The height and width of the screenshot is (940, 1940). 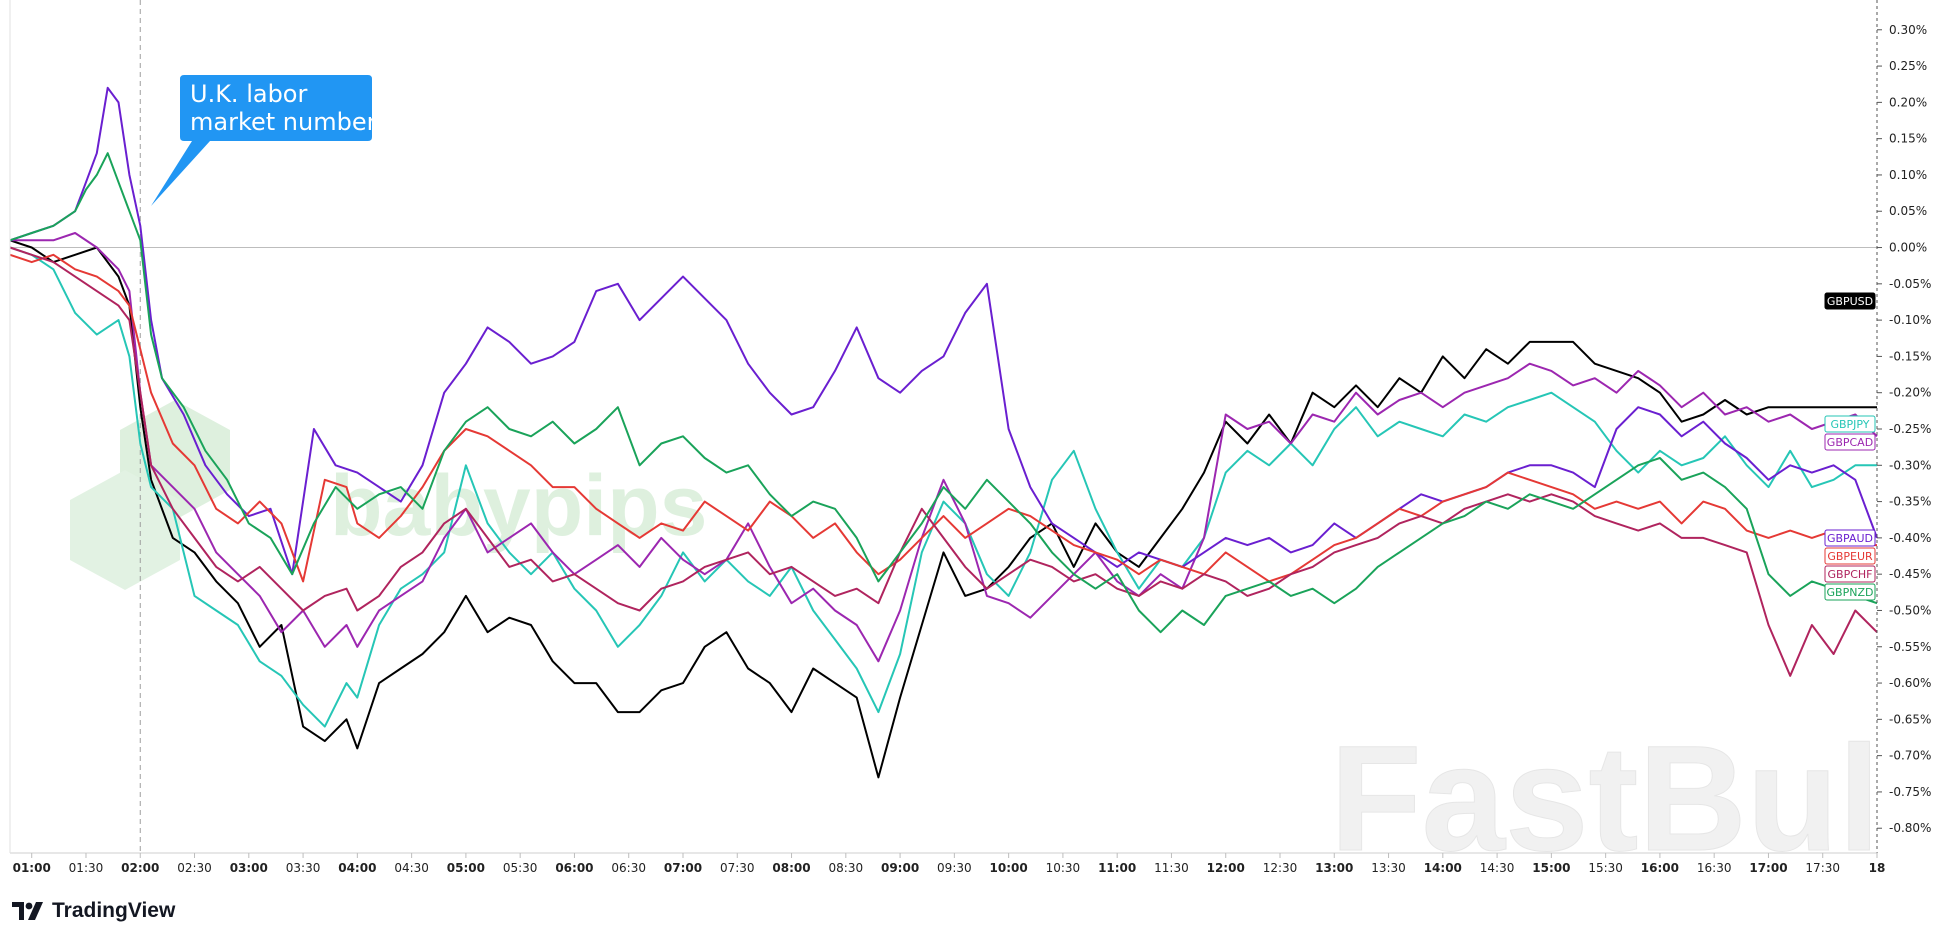 What do you see at coordinates (175, 460) in the screenshot?
I see `babypips-cube-front` at bounding box center [175, 460].